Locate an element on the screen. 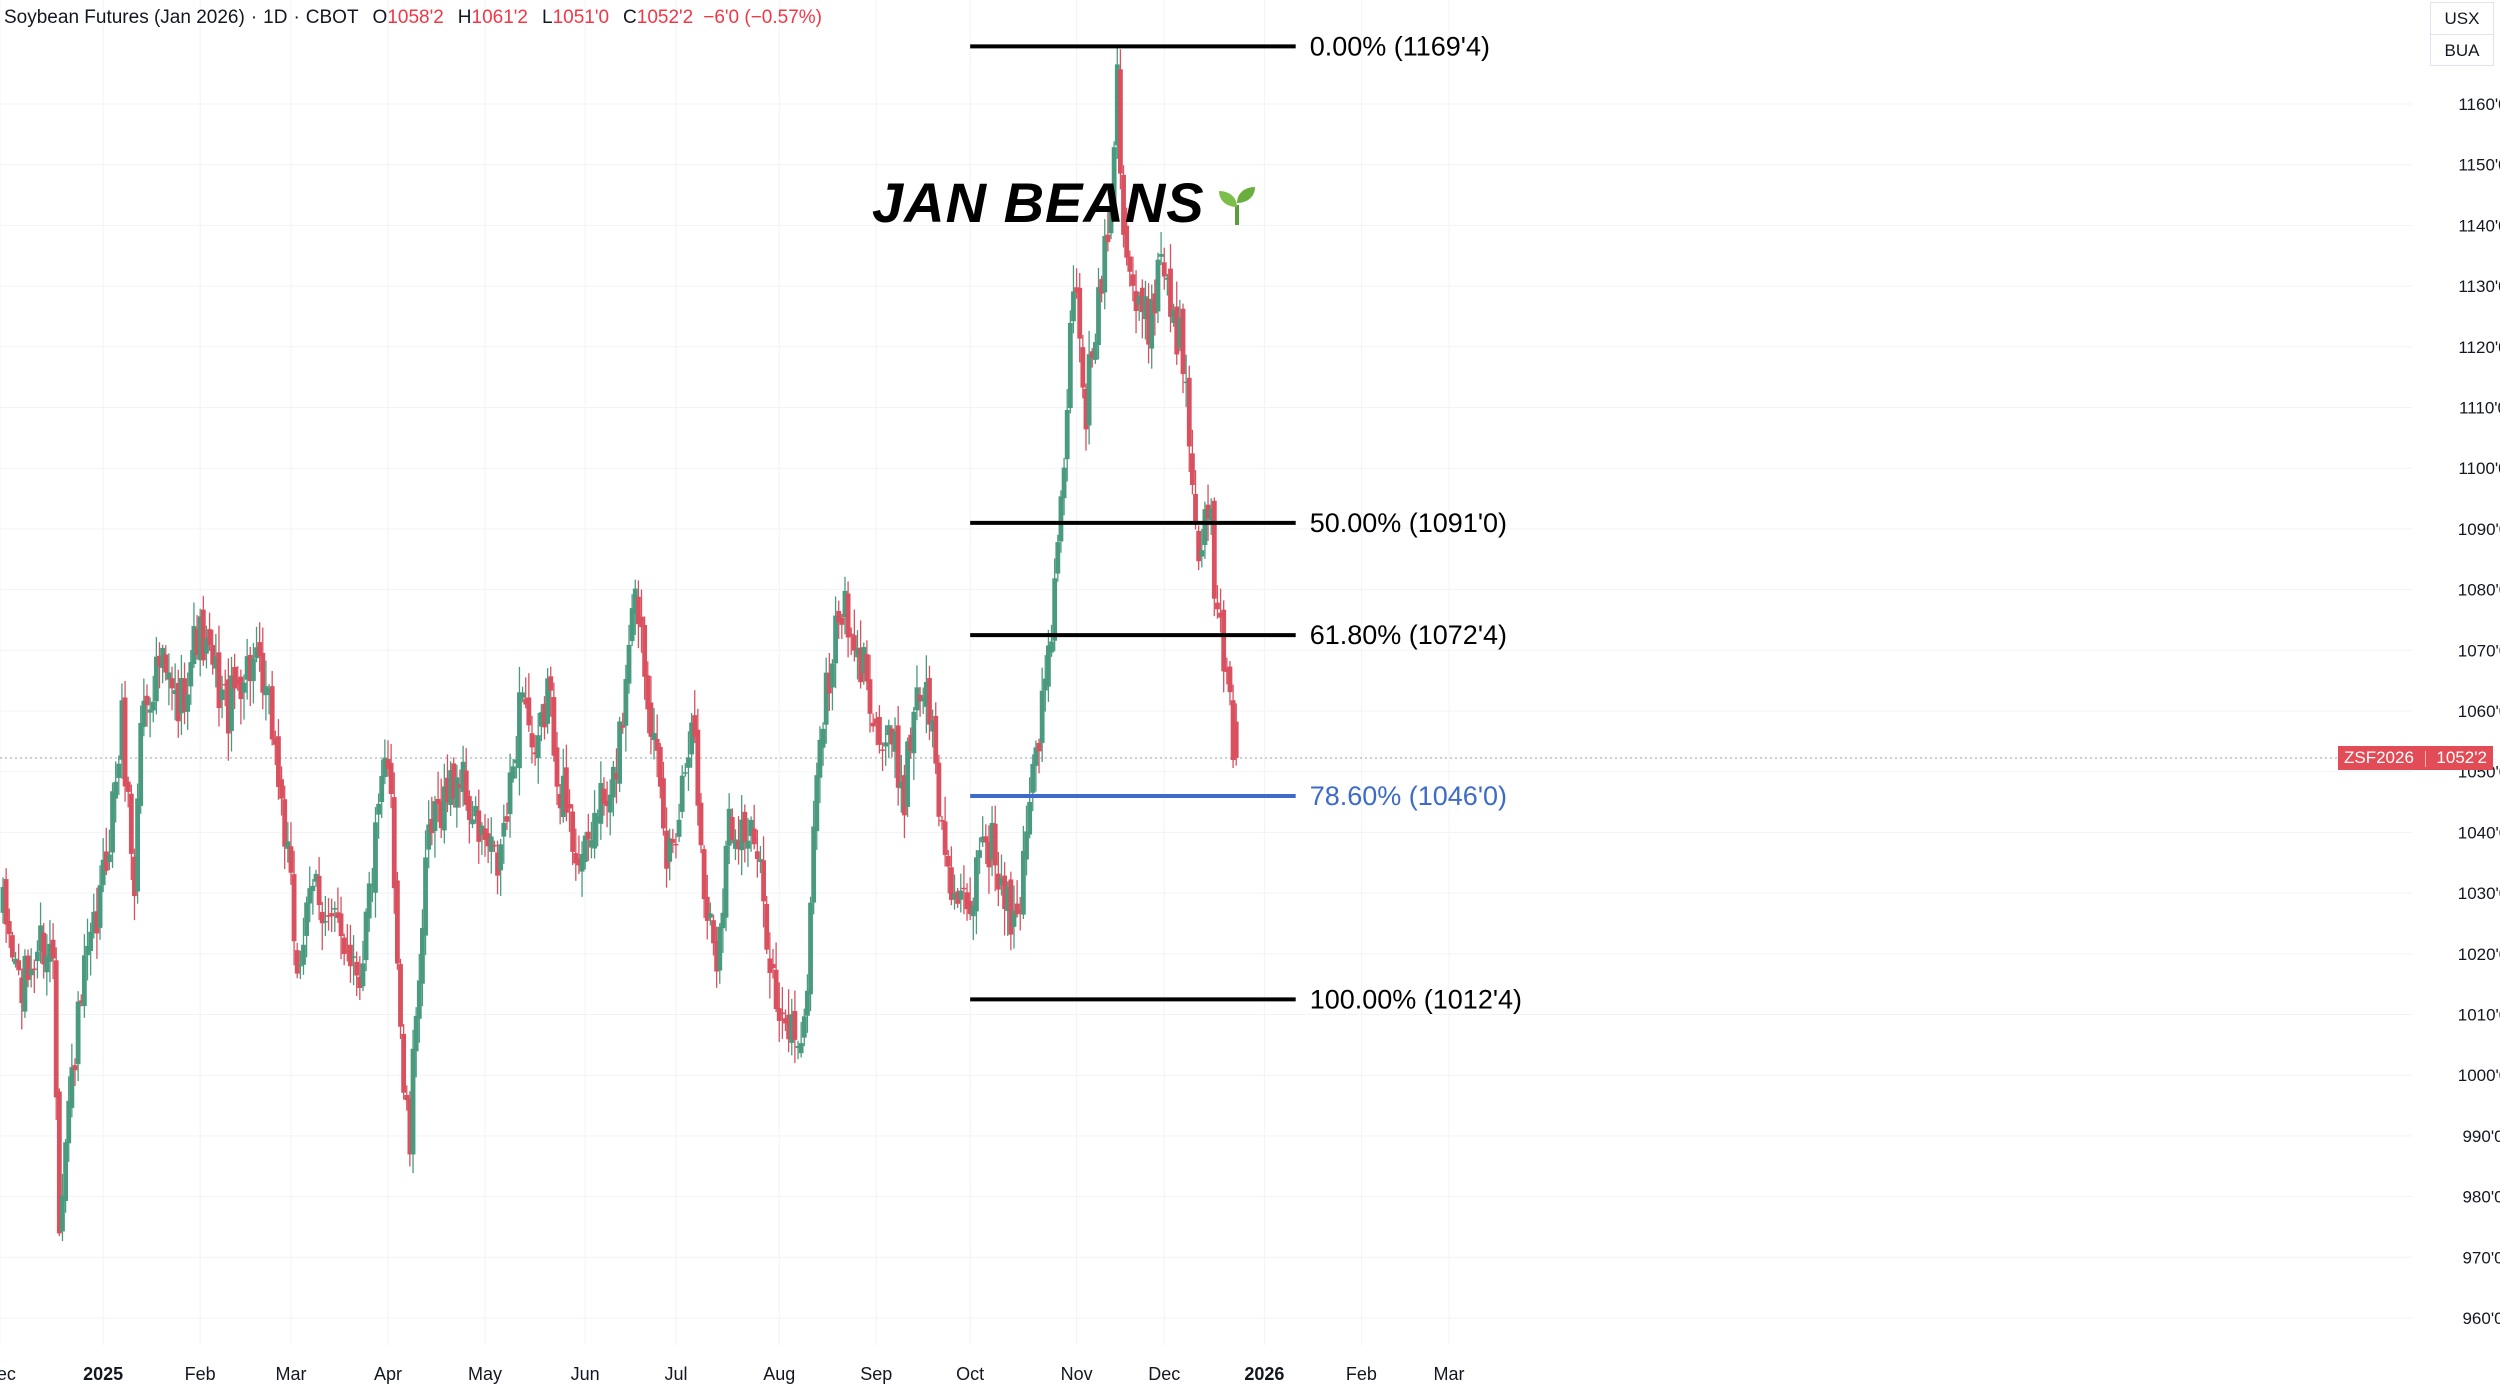 This screenshot has width=2500, height=1397. last-price-tag: ZSF2026 1052'2 is located at coordinates (2415, 758).